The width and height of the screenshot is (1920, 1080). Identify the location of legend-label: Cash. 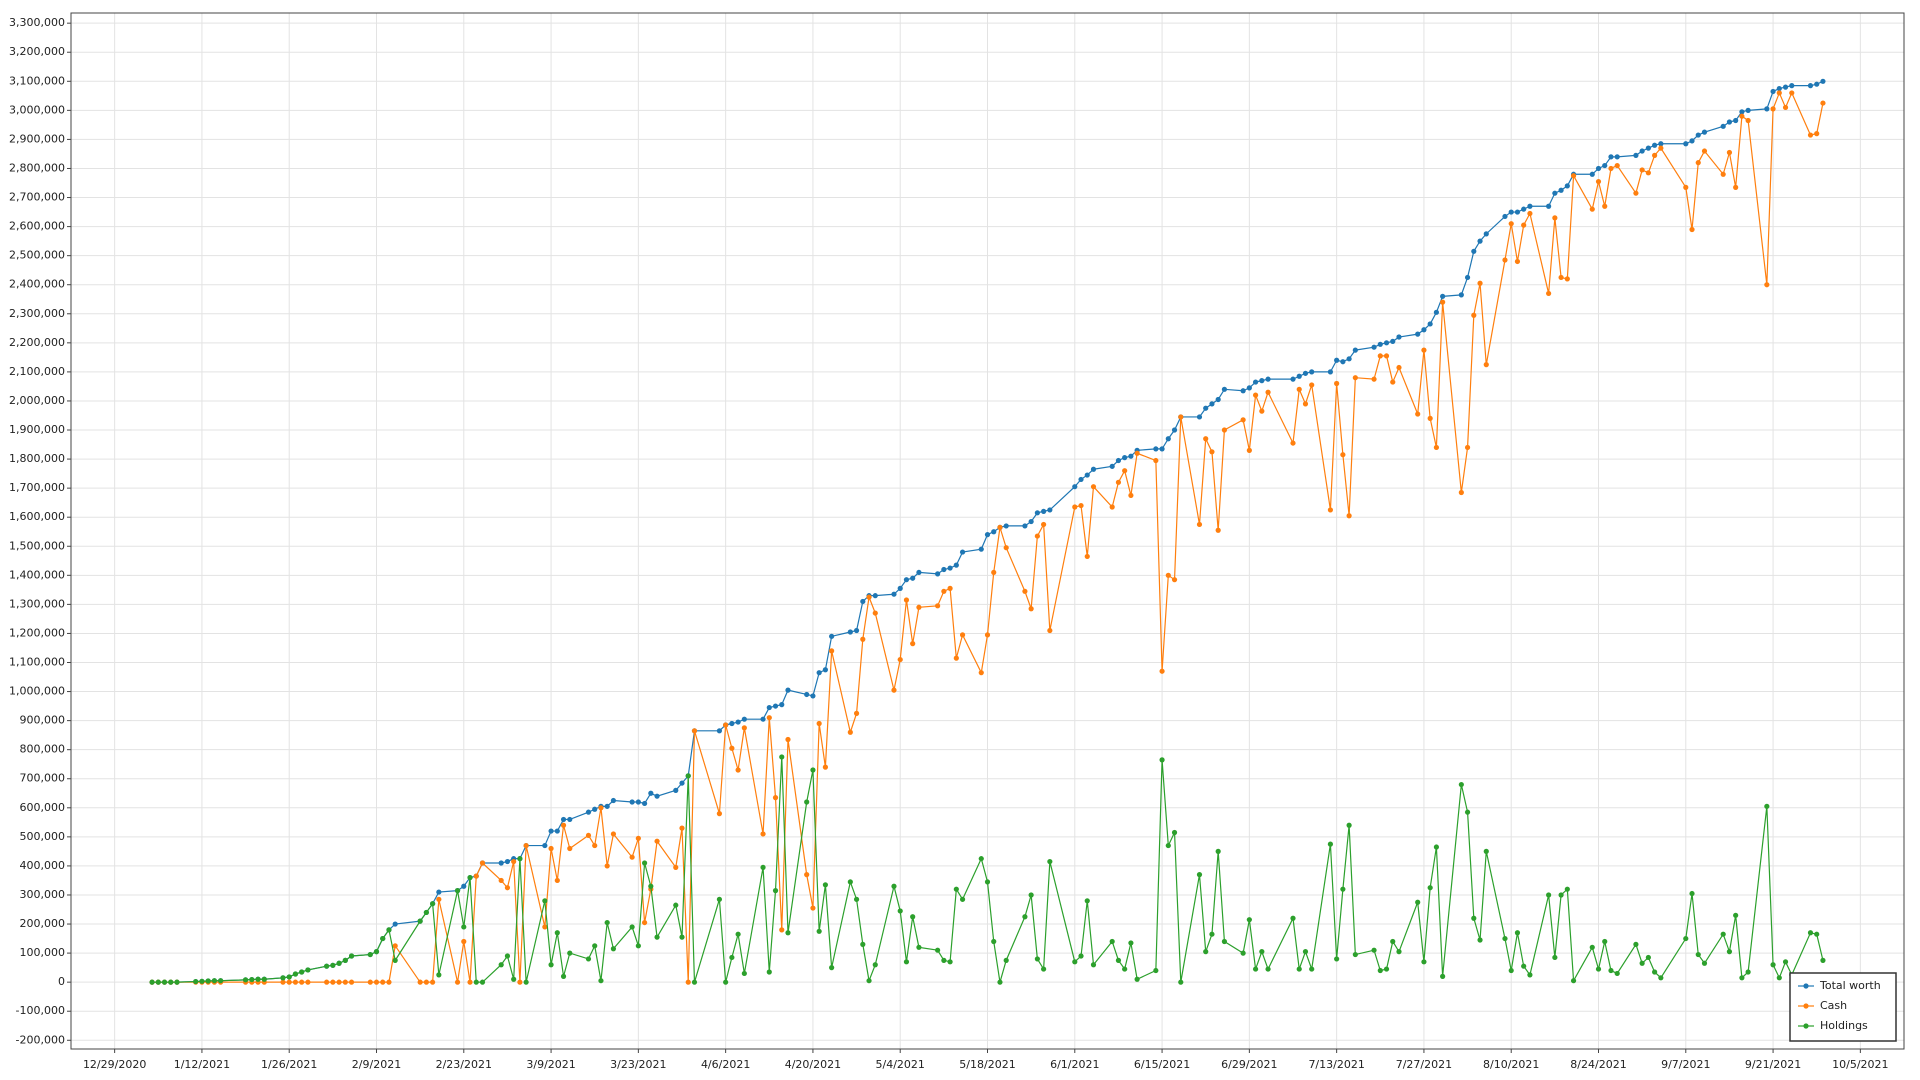
(1833, 1005).